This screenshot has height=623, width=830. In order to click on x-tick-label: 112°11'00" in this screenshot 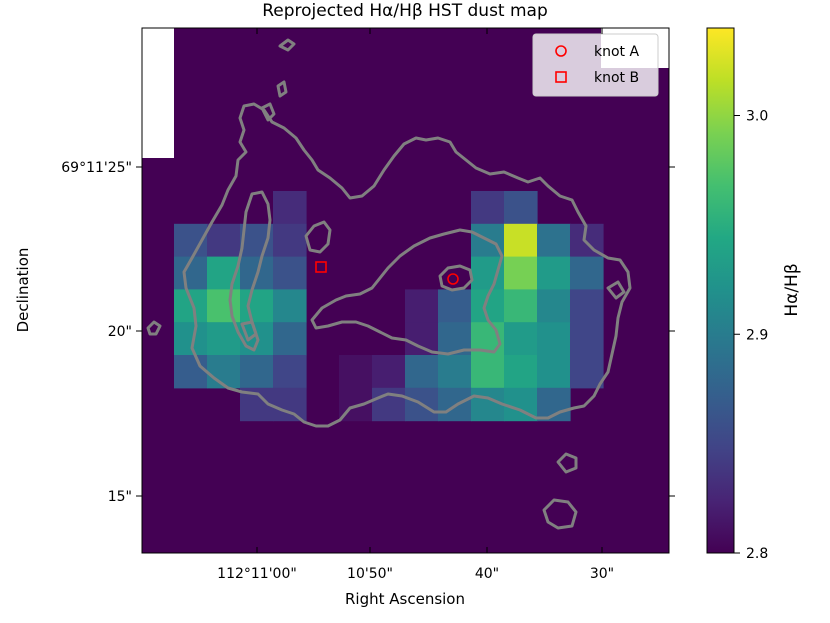, I will do `click(257, 574)`.